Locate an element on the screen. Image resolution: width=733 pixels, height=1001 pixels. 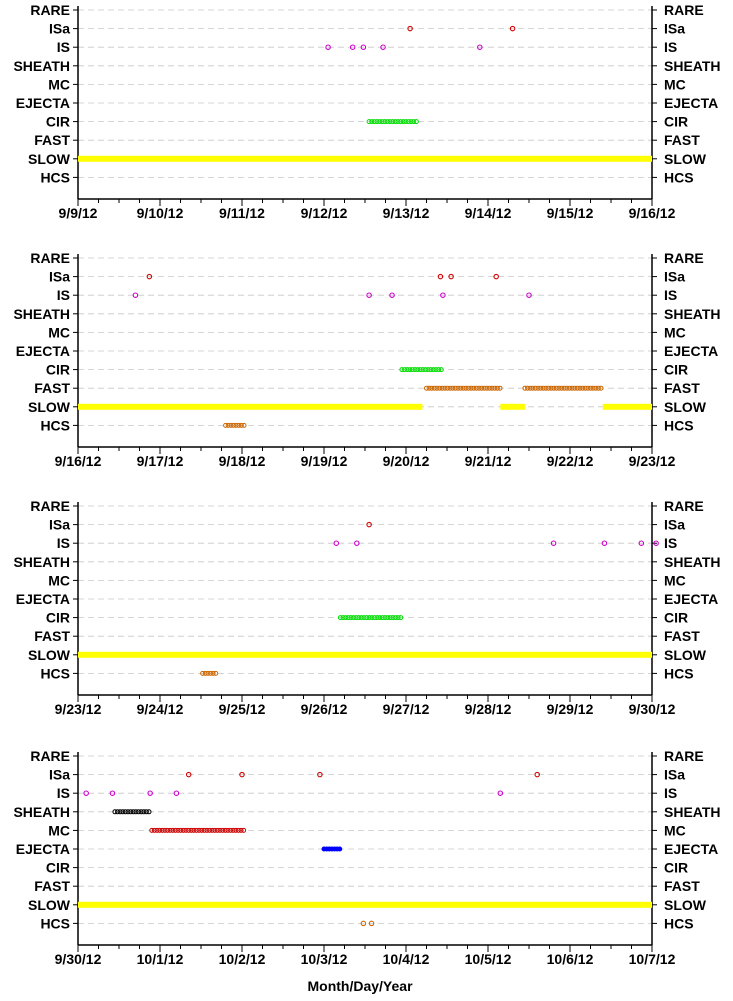
x-tick-label: 9/14/12 is located at coordinates (488, 213).